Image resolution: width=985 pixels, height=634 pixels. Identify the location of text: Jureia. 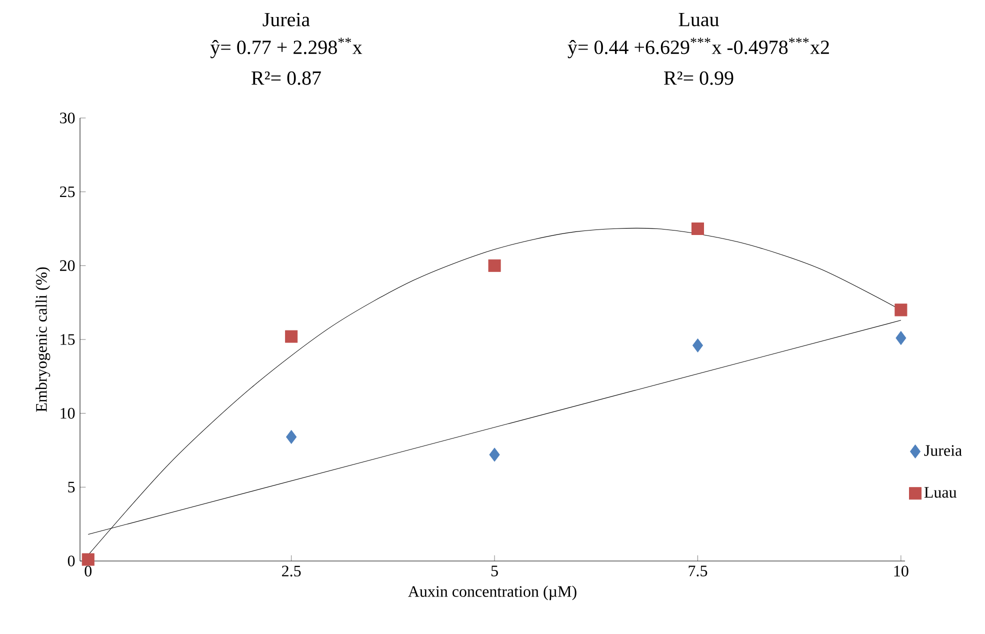
(286, 19).